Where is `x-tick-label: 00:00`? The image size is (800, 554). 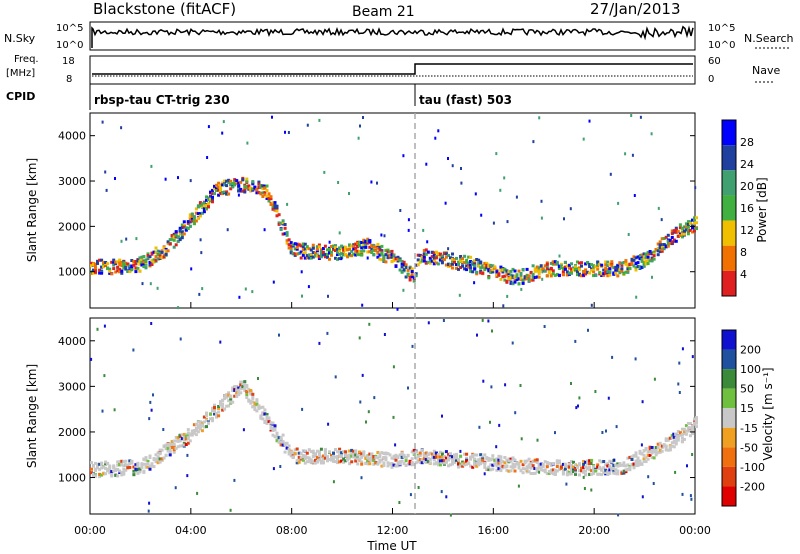
x-tick-label: 00:00 is located at coordinates (695, 530).